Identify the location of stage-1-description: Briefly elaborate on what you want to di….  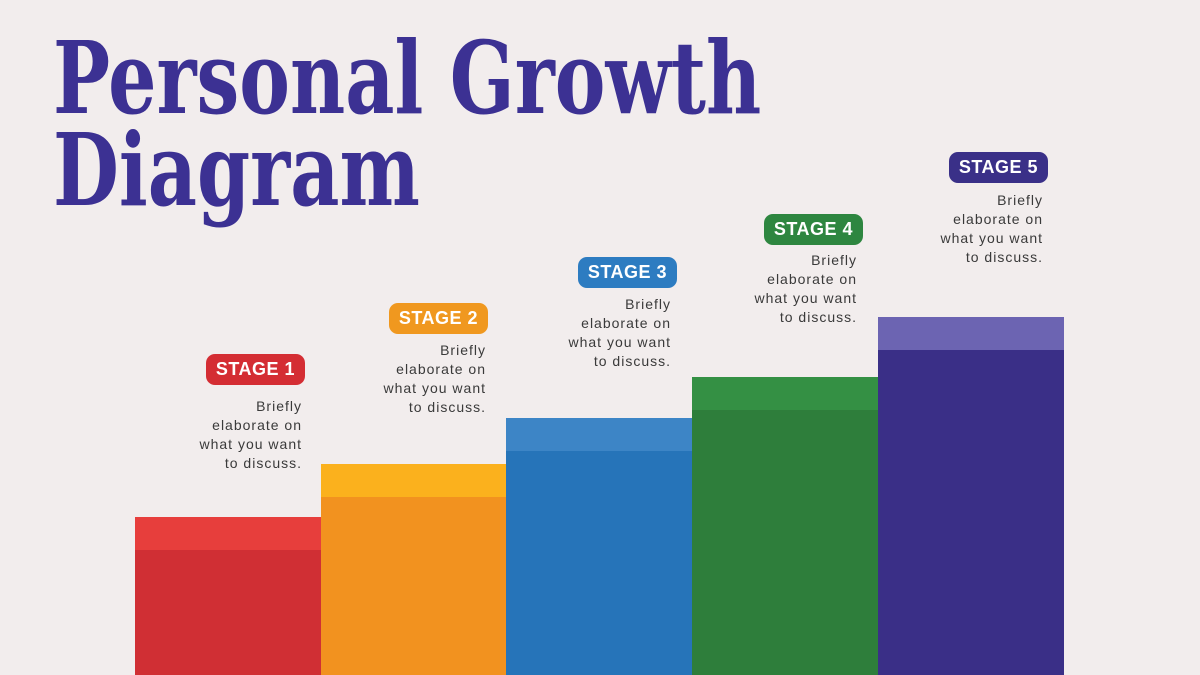
(250, 434).